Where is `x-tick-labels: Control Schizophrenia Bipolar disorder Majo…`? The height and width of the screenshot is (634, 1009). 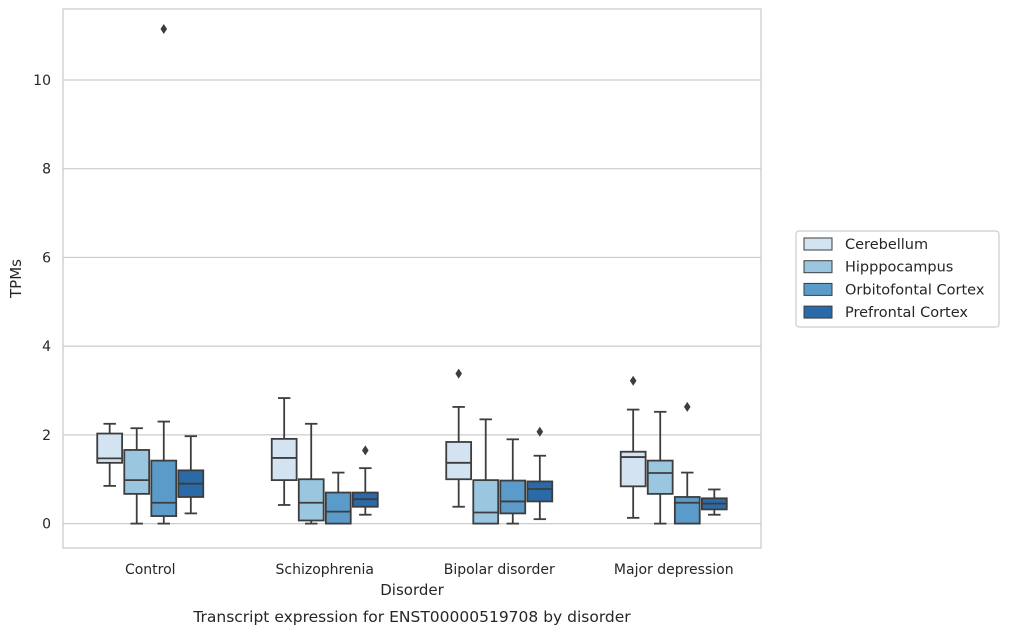 x-tick-labels: Control Schizophrenia Bipolar disorder Majo… is located at coordinates (429, 570).